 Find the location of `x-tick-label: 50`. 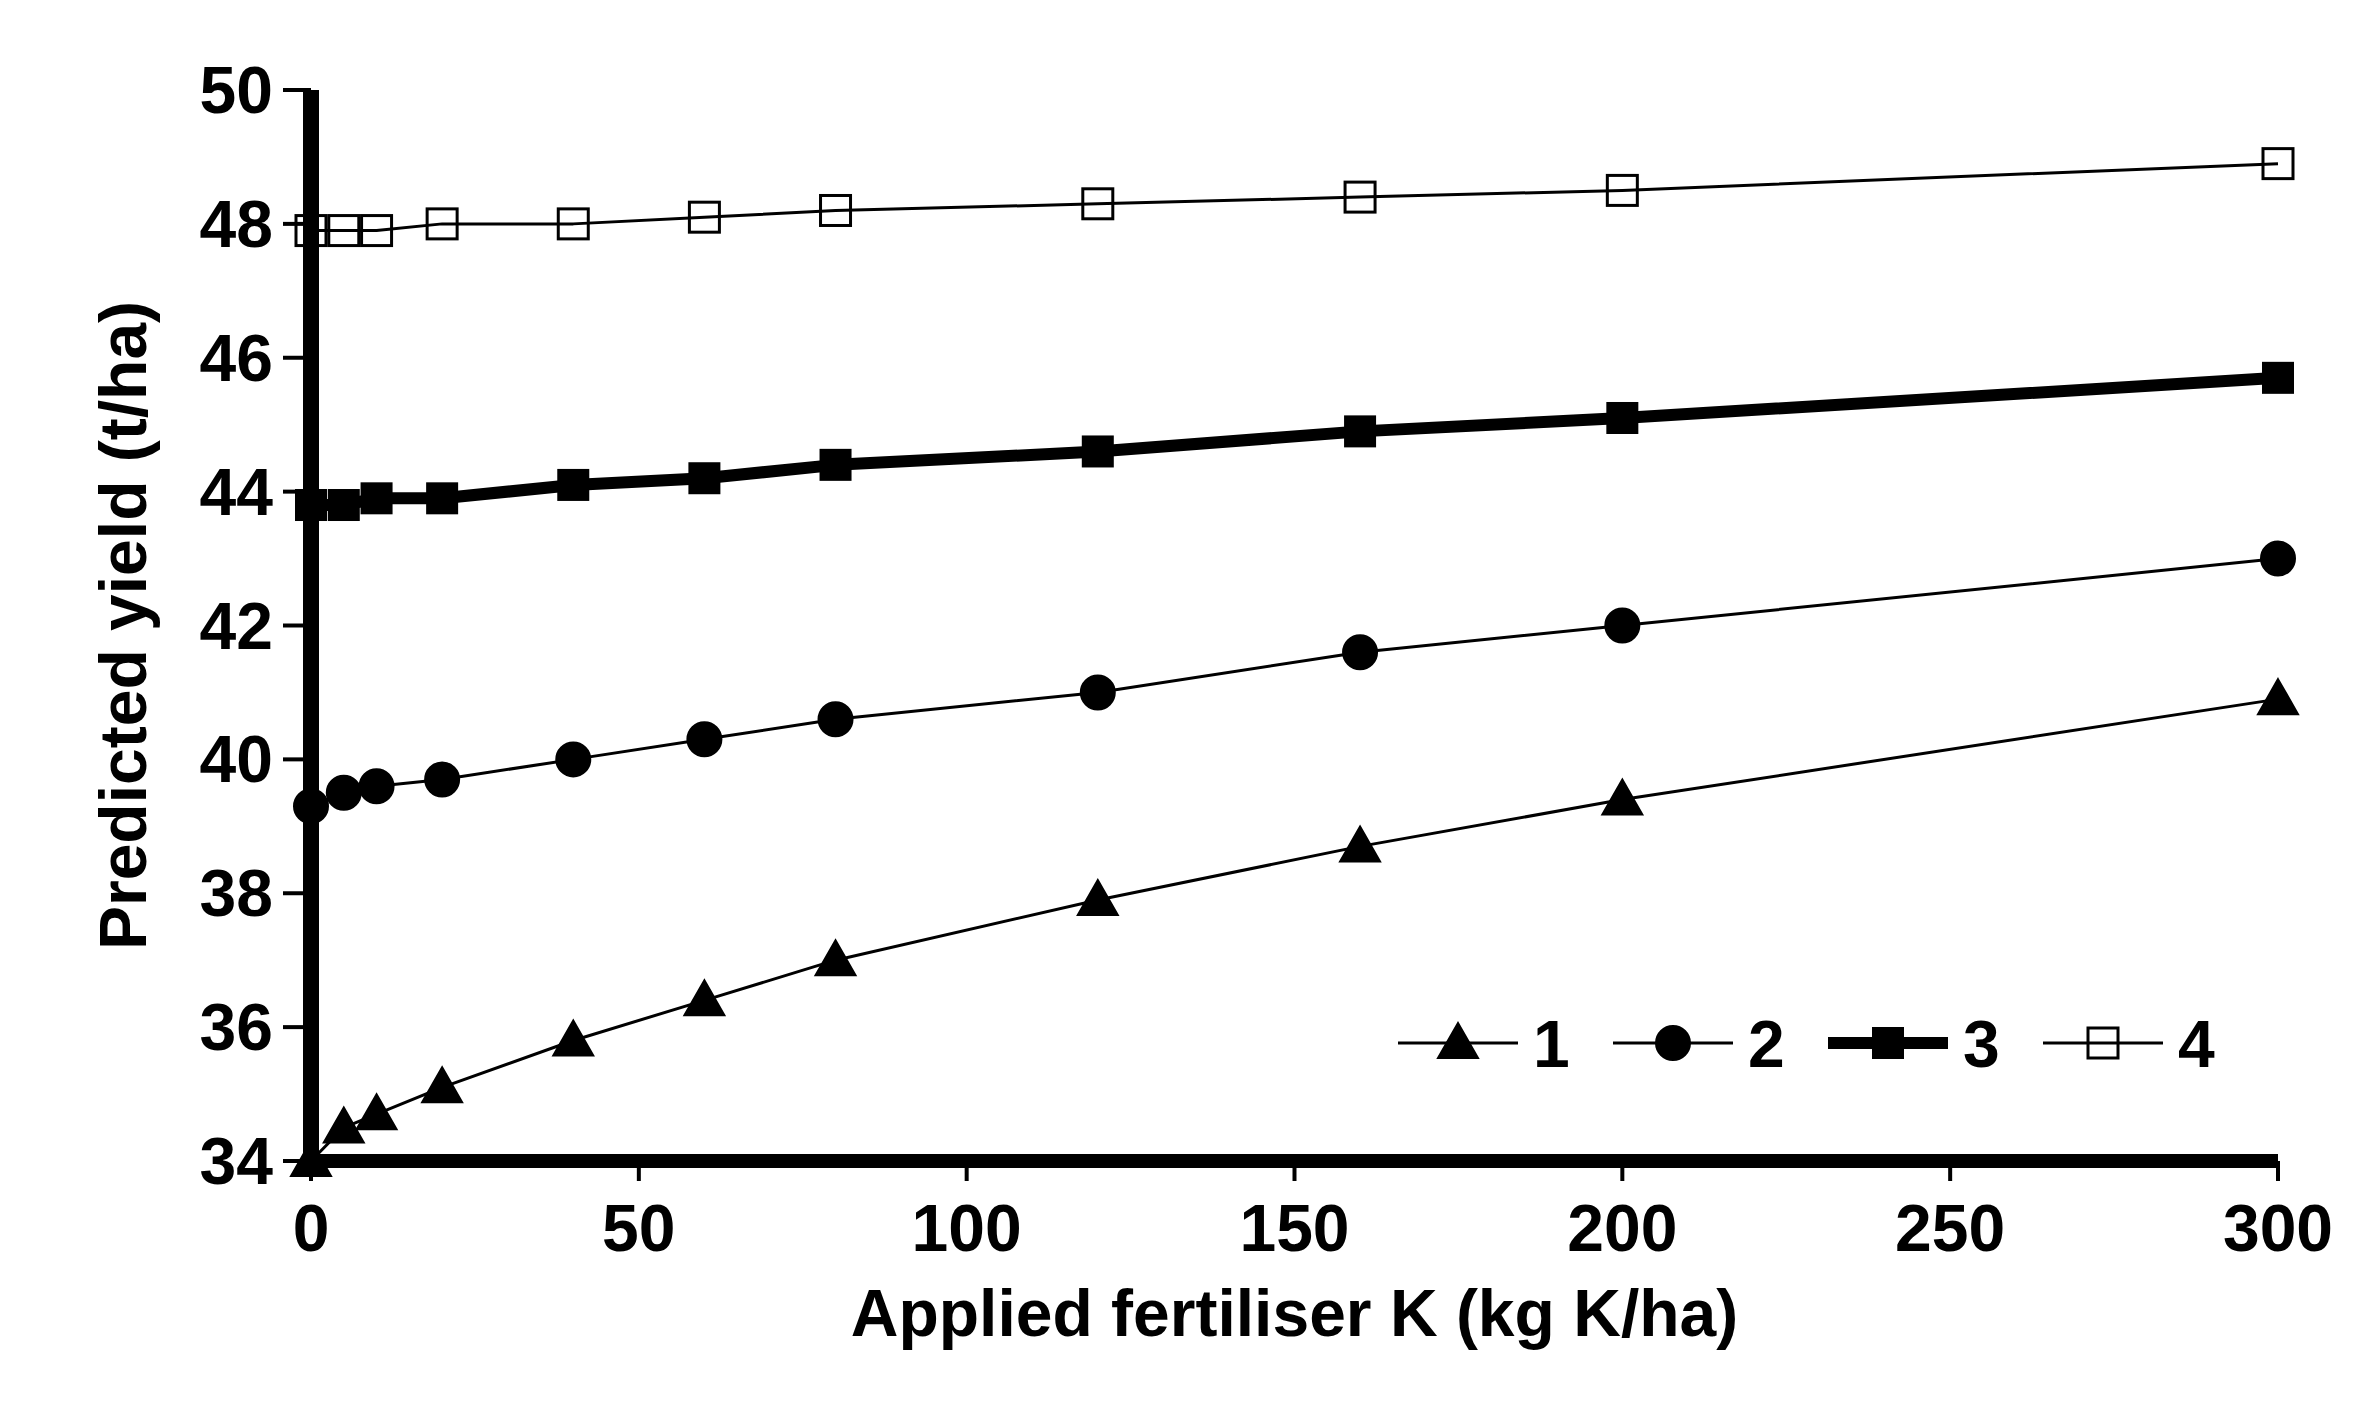

x-tick-label: 50 is located at coordinates (639, 1228).